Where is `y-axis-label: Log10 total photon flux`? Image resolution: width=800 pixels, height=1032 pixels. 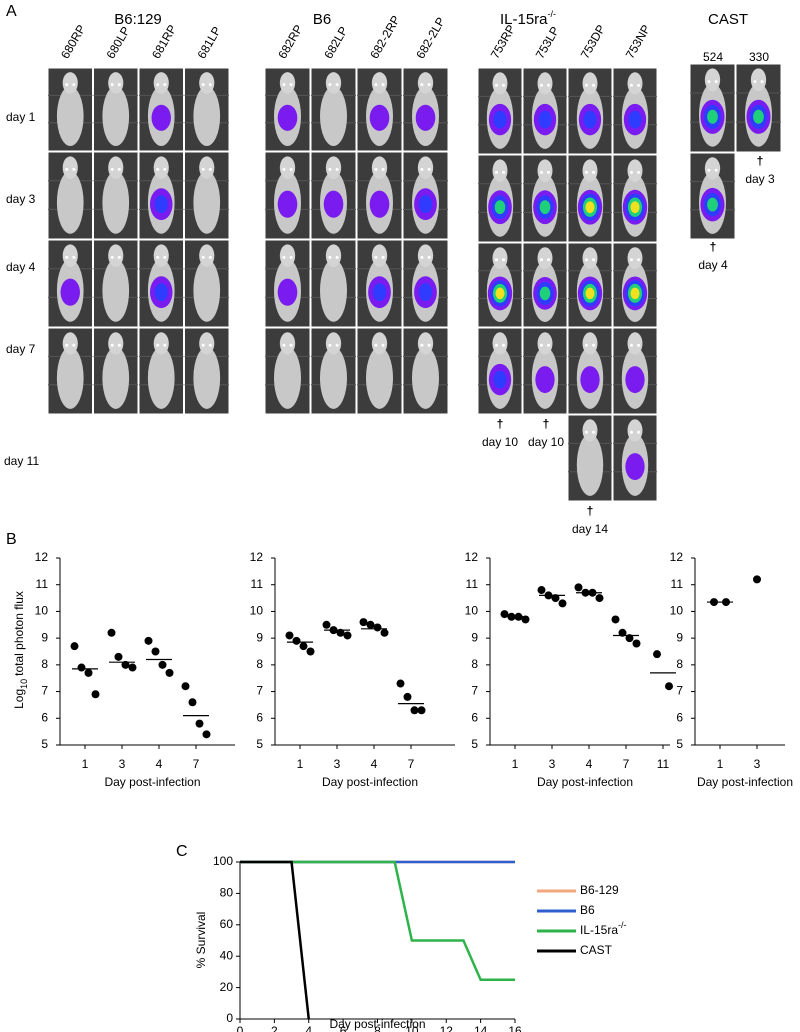
y-axis-label: Log10 total photon flux is located at coordinates (20, 650).